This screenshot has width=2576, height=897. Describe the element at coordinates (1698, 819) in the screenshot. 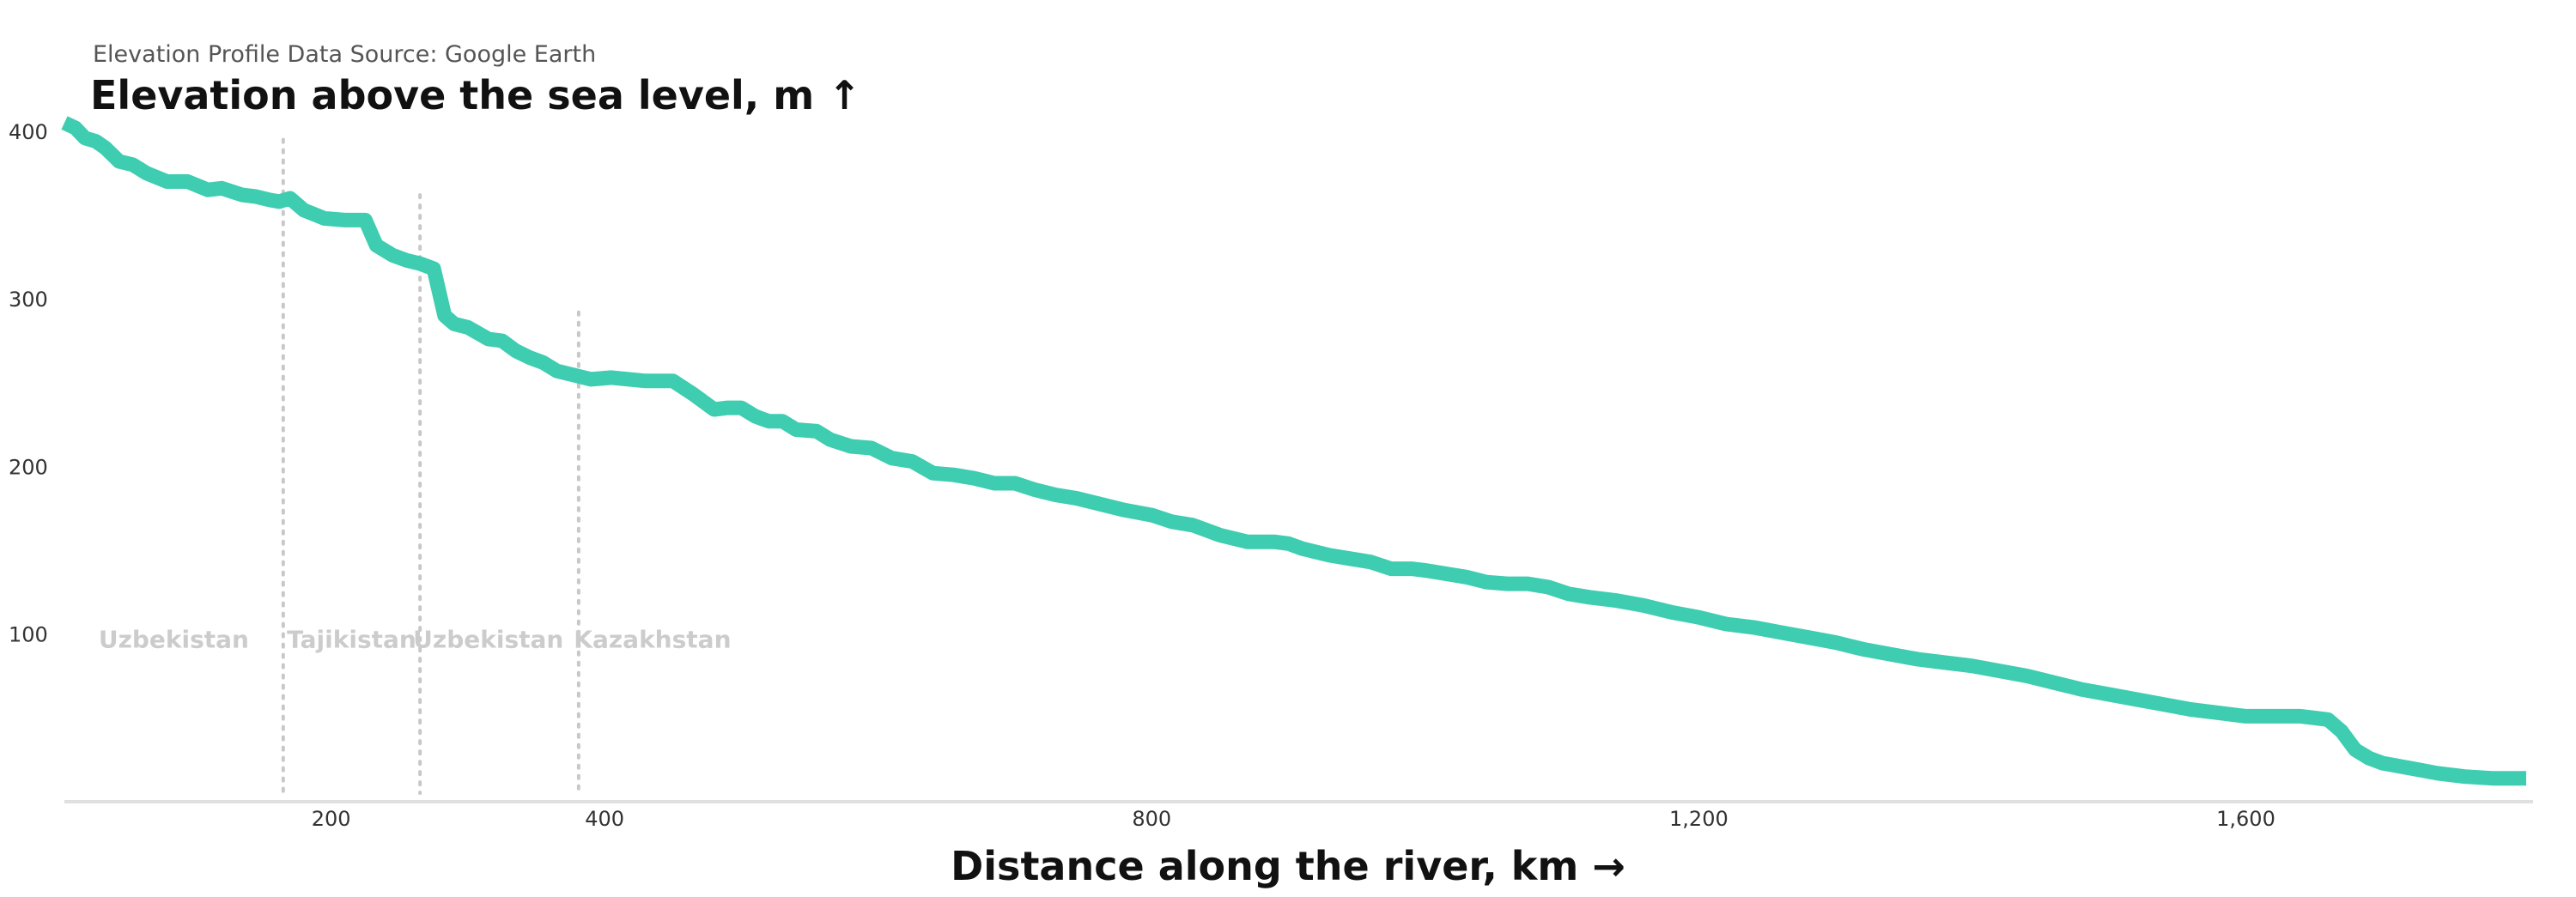

I see `x-tick-label-1,200: 1,200` at that location.